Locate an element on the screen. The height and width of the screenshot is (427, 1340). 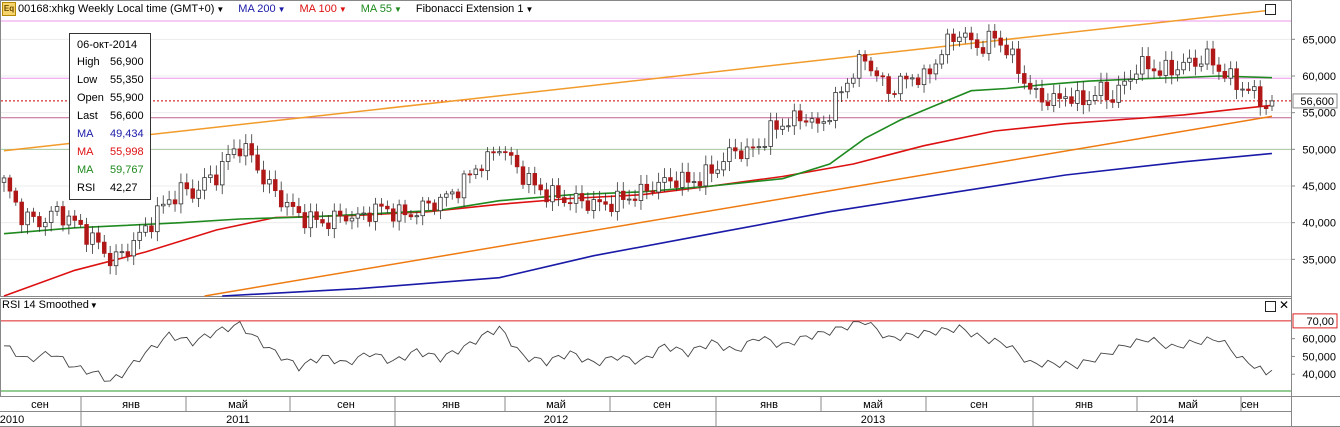
maximize-price-panel-button is located at coordinates (1270, 9).